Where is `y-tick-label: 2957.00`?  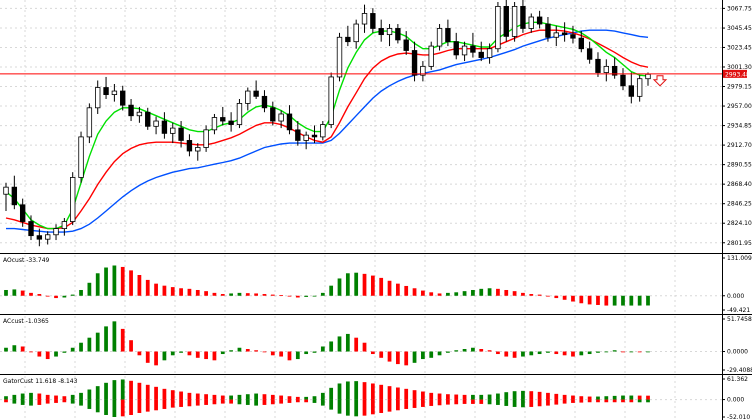
y-tick-label: 2957.00 is located at coordinates (739, 106).